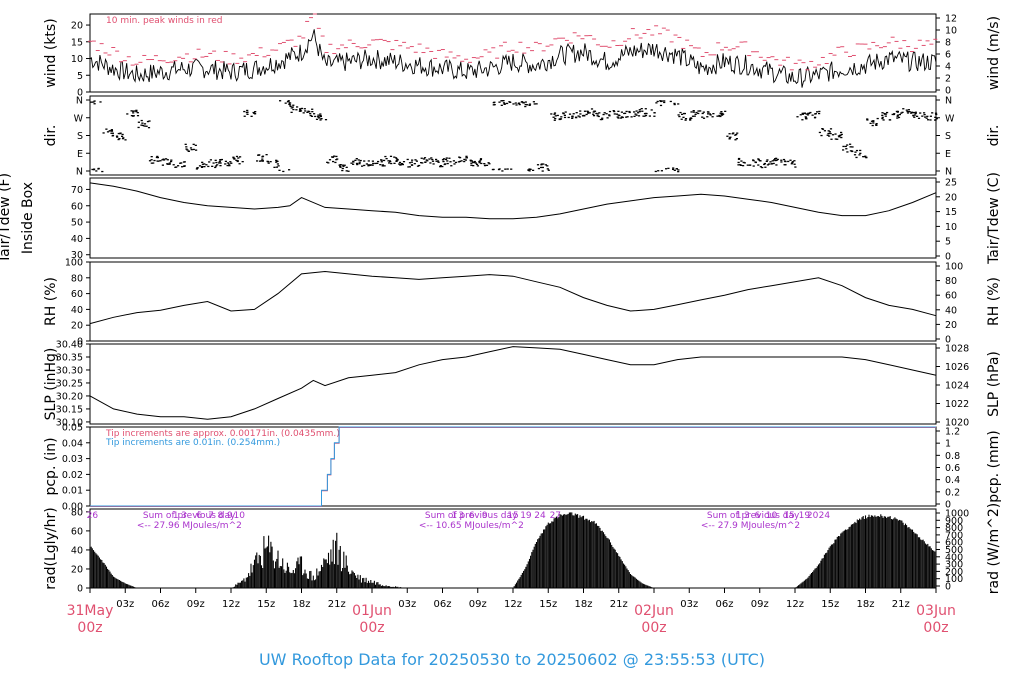 The image size is (1024, 700). What do you see at coordinates (795, 604) in the screenshot?
I see `x-tick-label: 12z` at bounding box center [795, 604].